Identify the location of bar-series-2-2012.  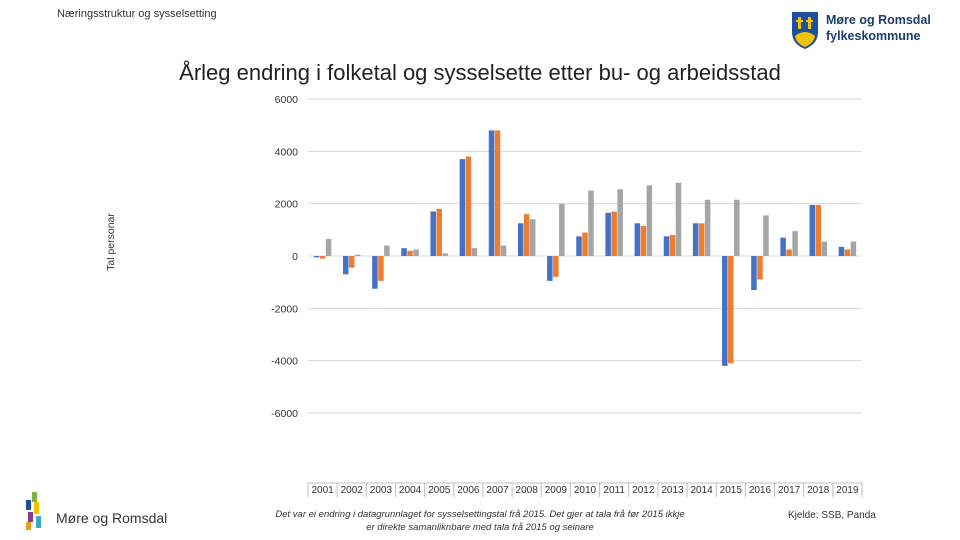
(643, 240).